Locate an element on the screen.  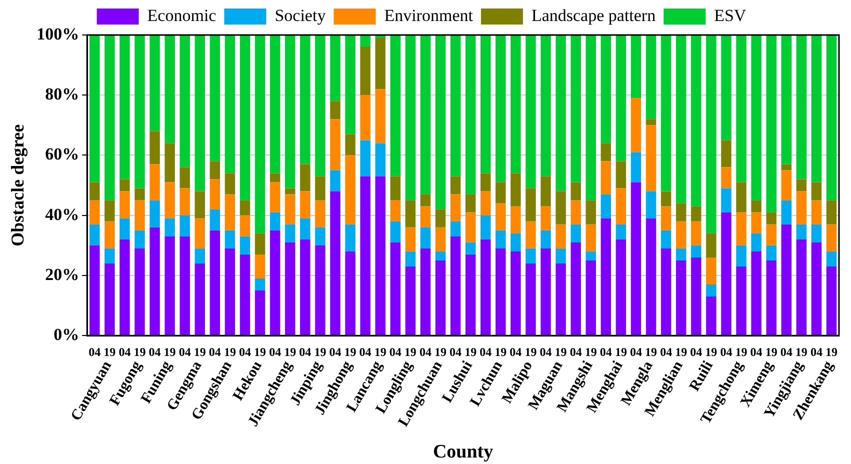
y-tick-label: 100% is located at coordinates (58, 34).